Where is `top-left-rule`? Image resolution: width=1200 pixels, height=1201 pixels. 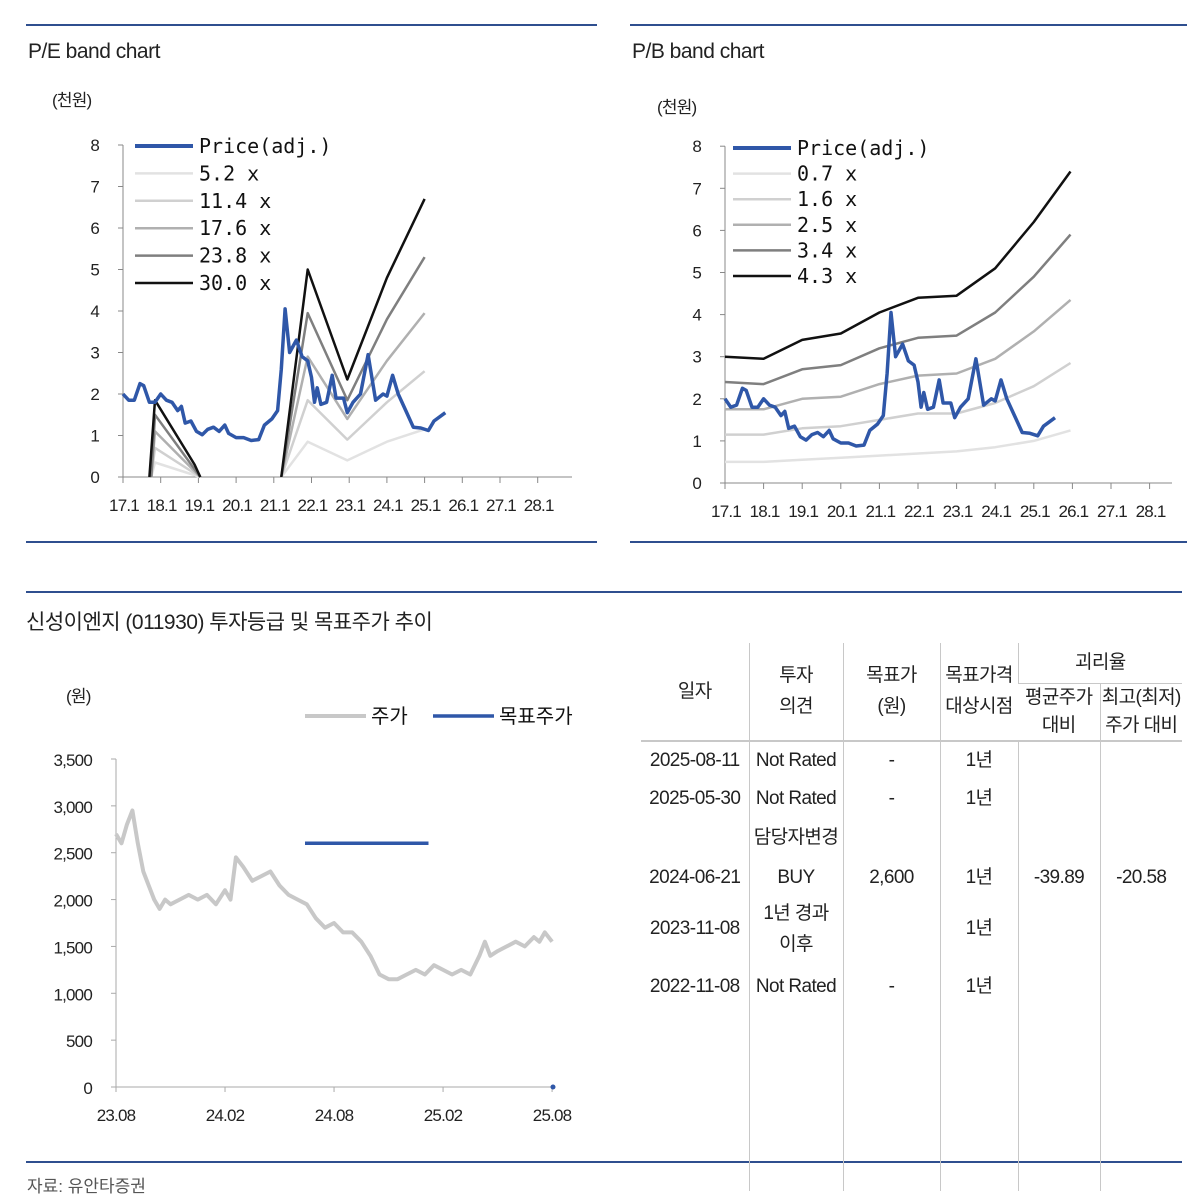
top-left-rule is located at coordinates (311, 25).